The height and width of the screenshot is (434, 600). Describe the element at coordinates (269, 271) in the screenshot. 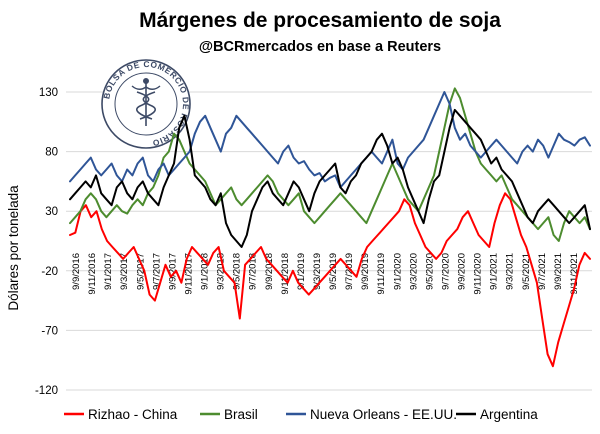

I see `x-tick-label: 9/9/2018` at that location.